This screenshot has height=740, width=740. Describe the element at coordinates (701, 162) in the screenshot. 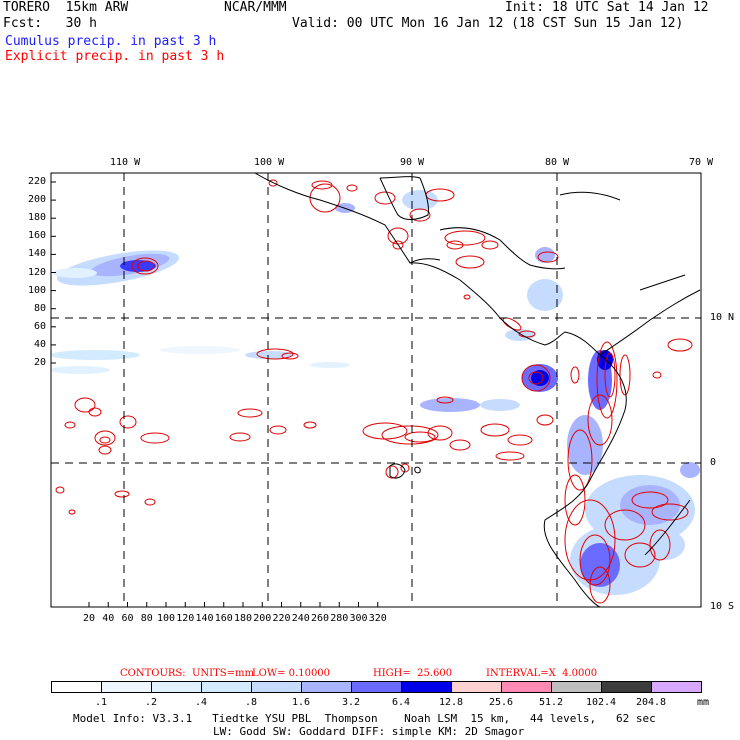

I see `lon-label-70w: 70 W` at that location.